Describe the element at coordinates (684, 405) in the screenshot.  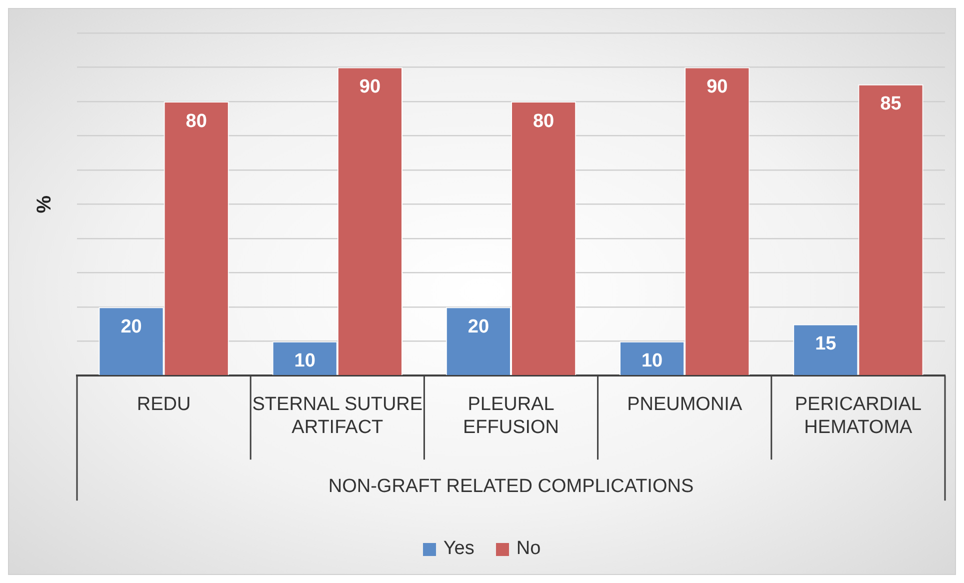
I see `x-tick-label: PNEUMONIA` at that location.